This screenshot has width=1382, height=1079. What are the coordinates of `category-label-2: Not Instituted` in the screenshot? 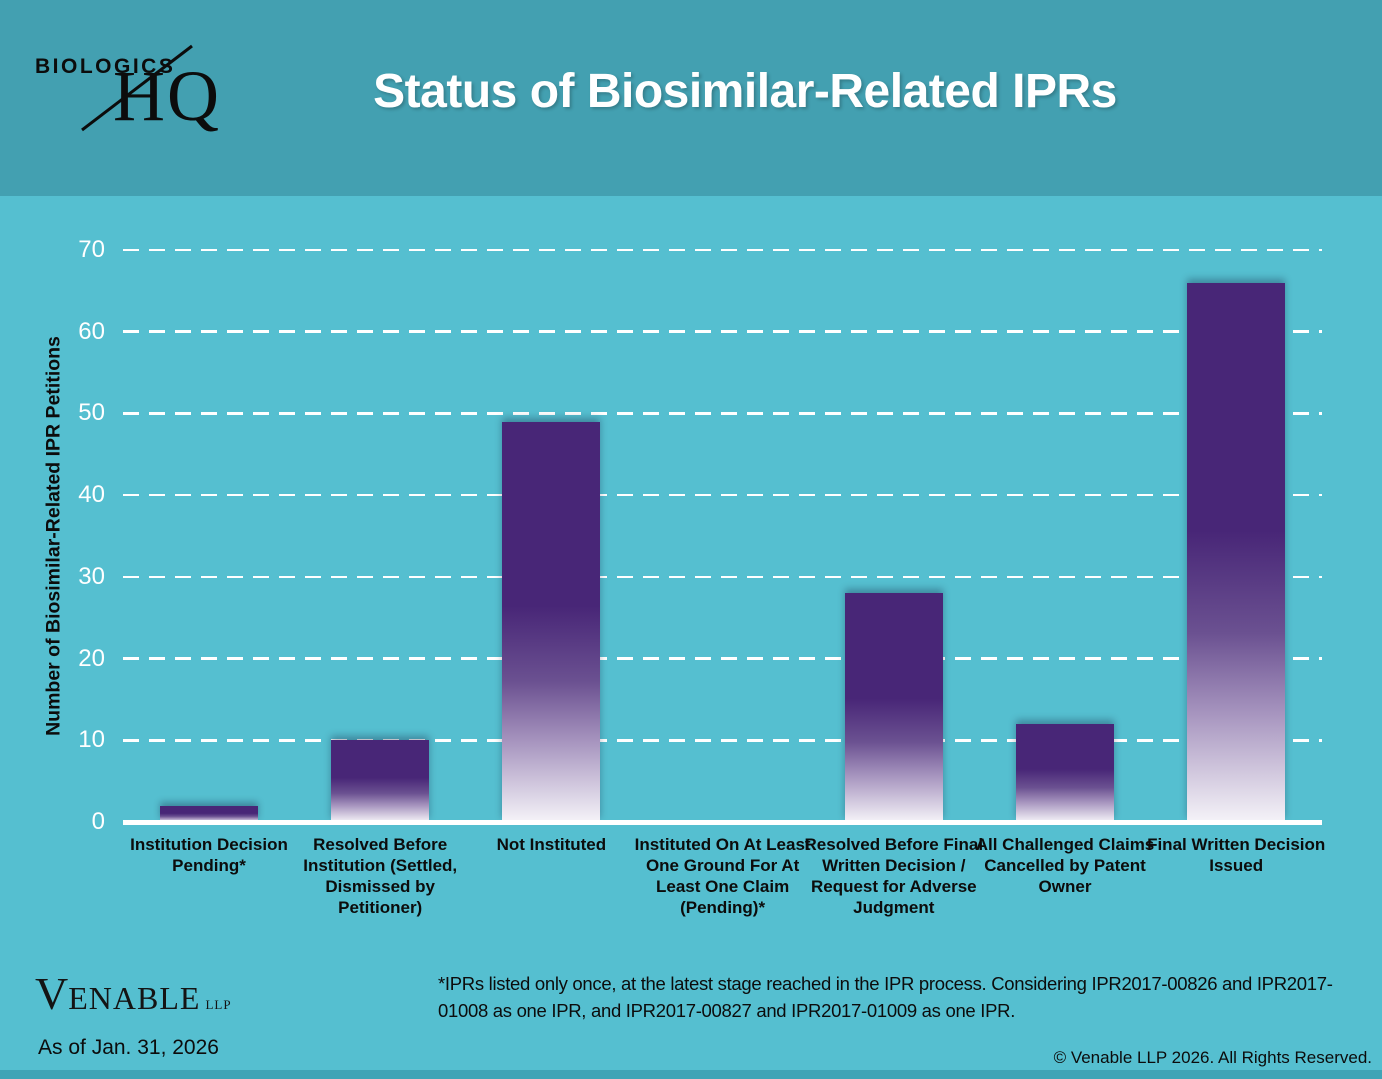 It's located at (551, 844).